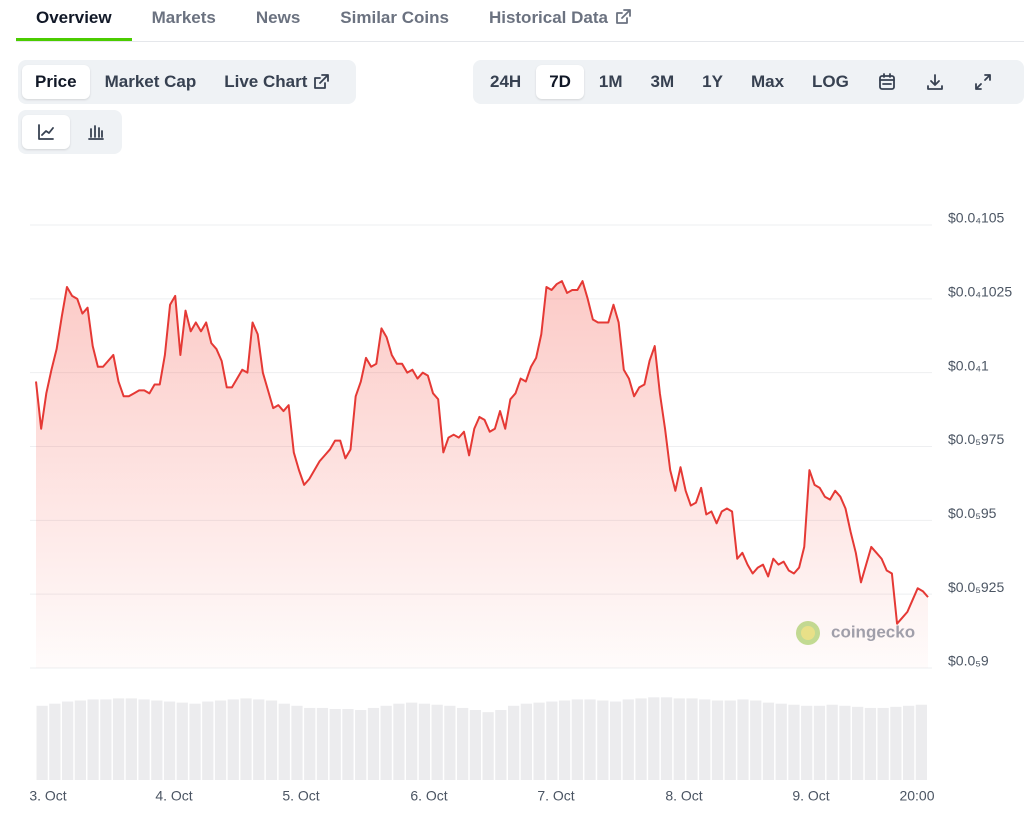  Describe the element at coordinates (481, 738) in the screenshot. I see `volume` at that location.